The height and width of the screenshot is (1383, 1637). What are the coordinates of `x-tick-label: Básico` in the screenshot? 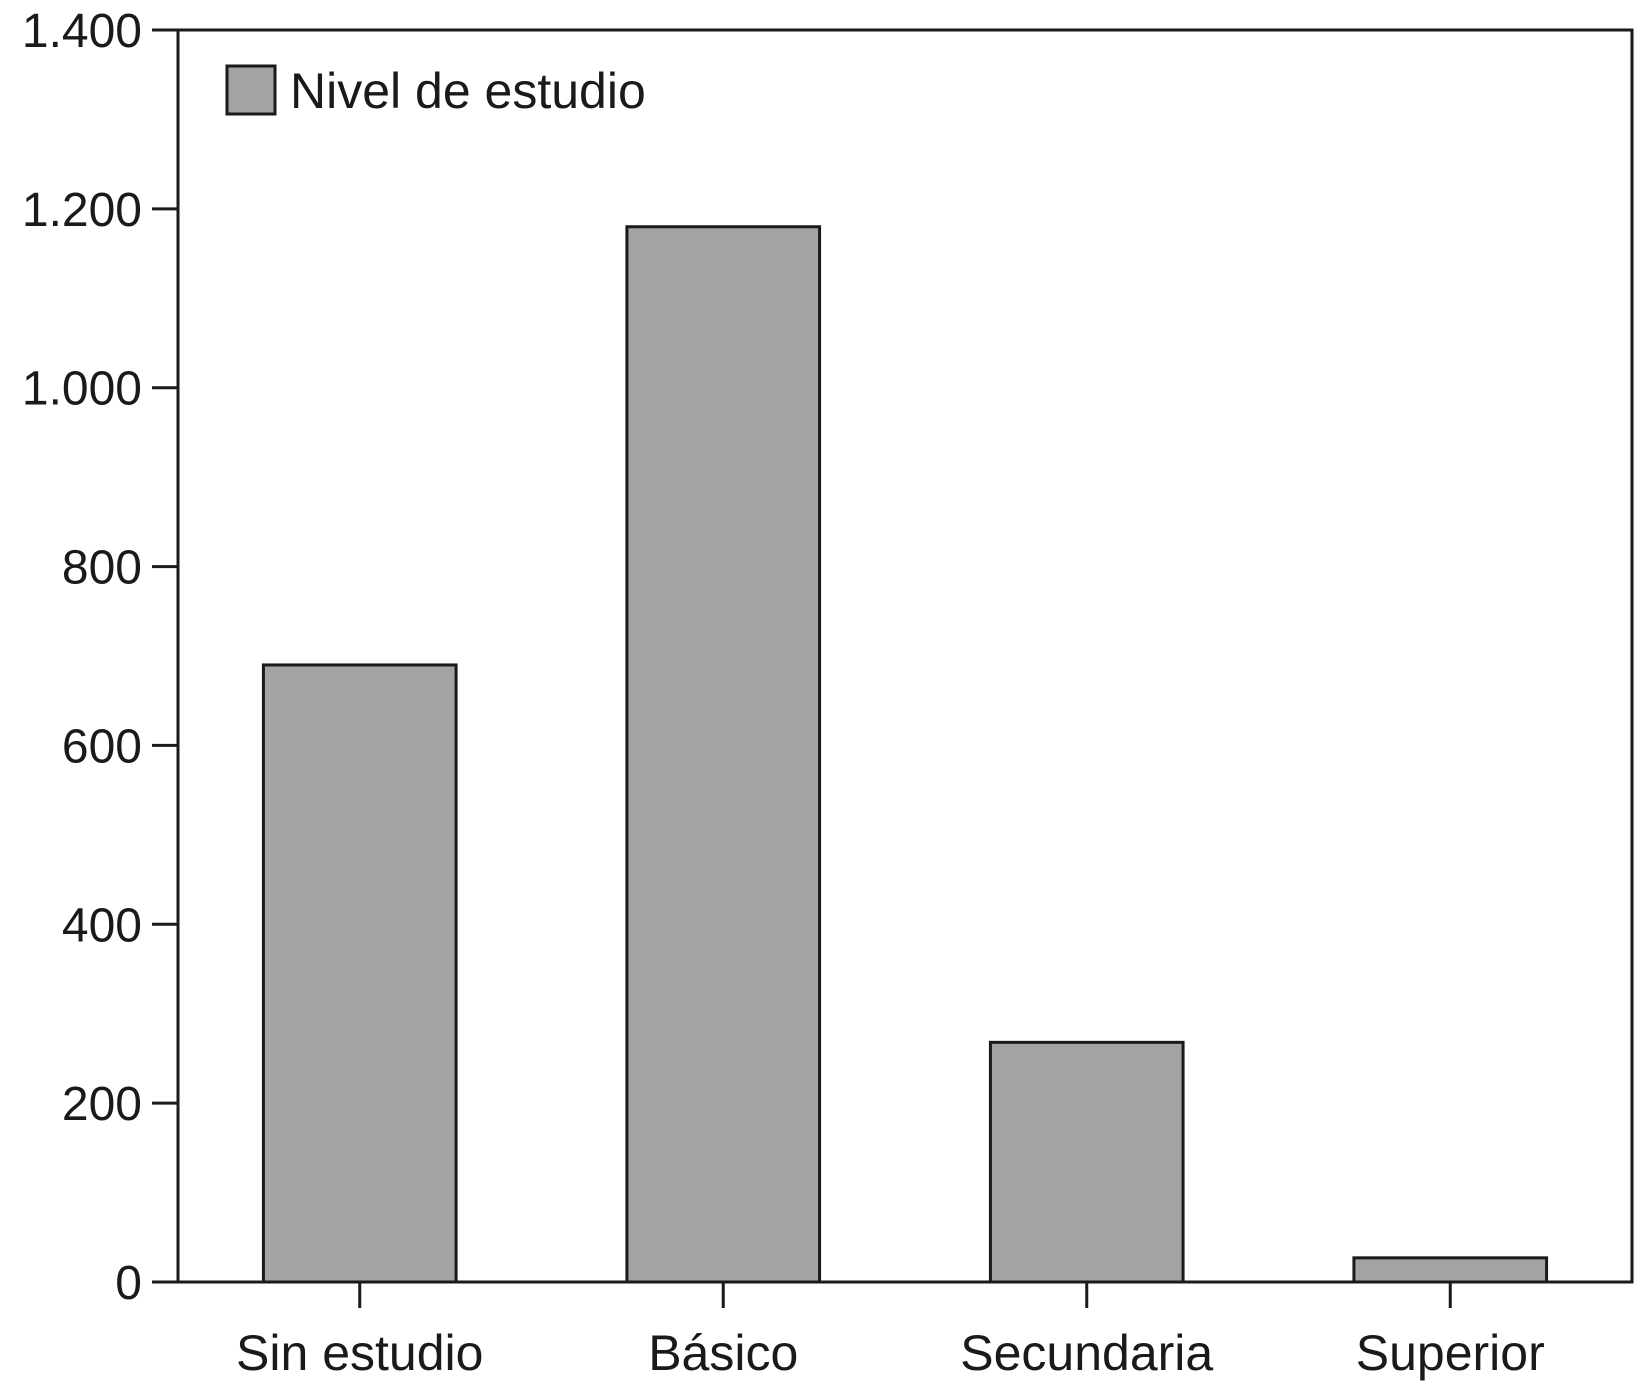 It's located at (723, 1353).